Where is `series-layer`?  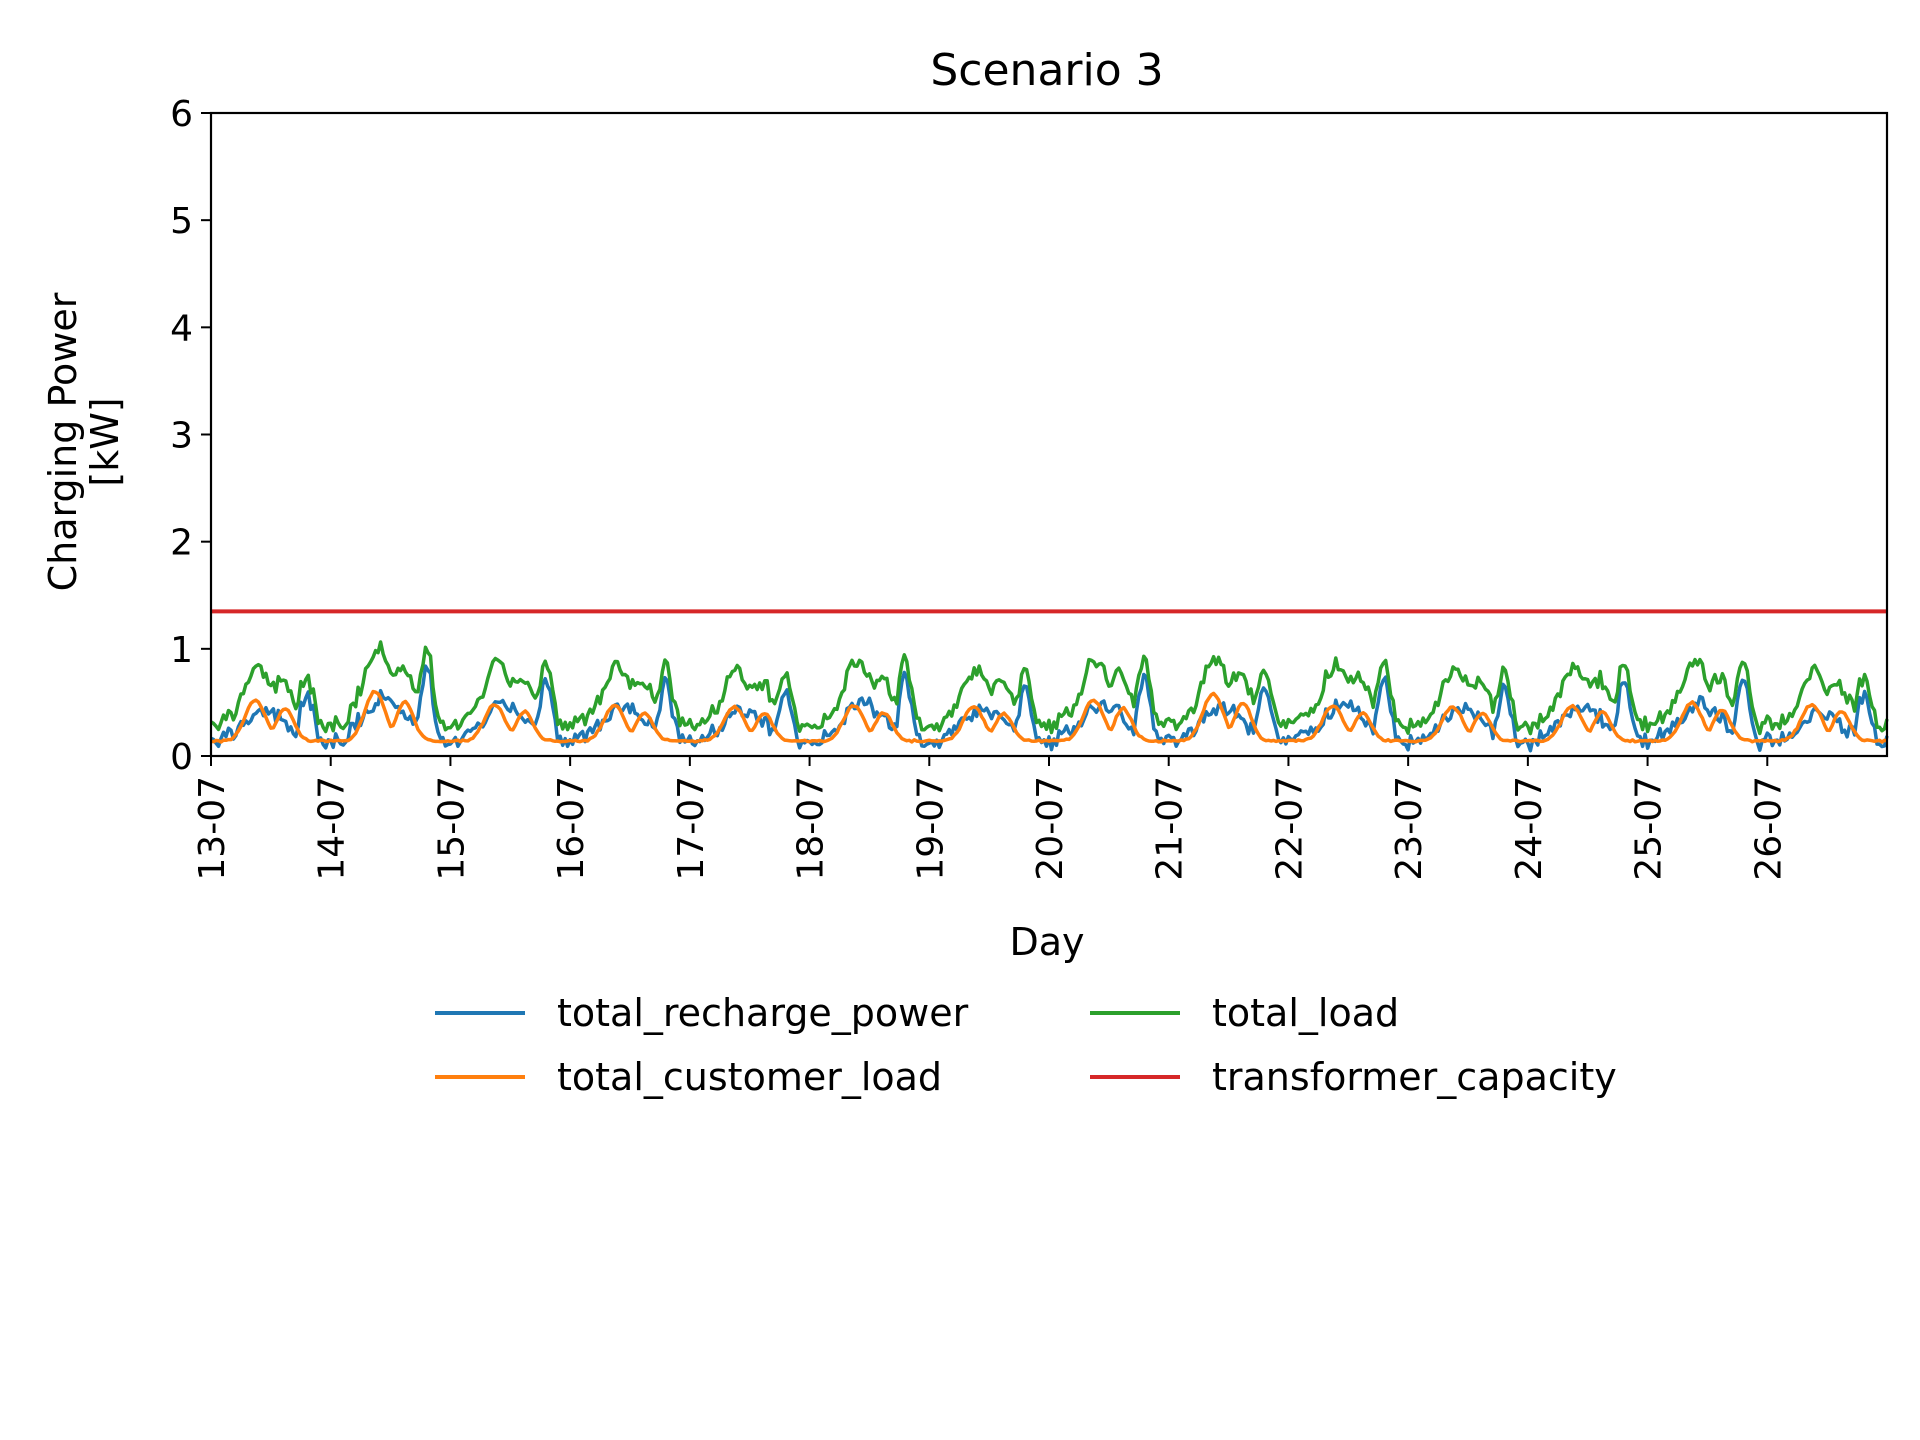
series-layer is located at coordinates (1049, 681).